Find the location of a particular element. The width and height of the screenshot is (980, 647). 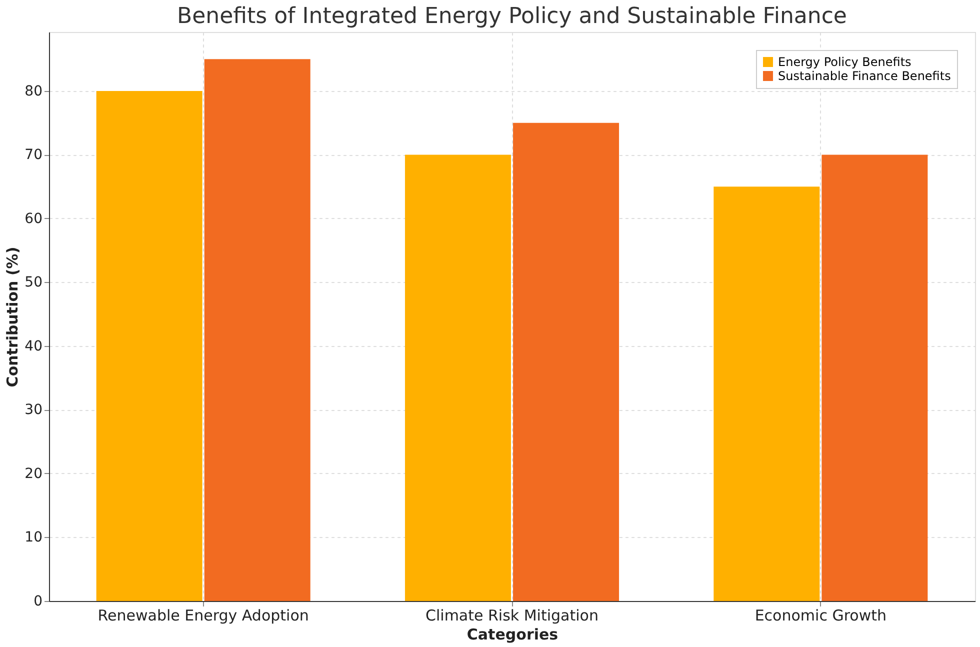

legend-label: Energy Policy Benefits is located at coordinates (845, 62).